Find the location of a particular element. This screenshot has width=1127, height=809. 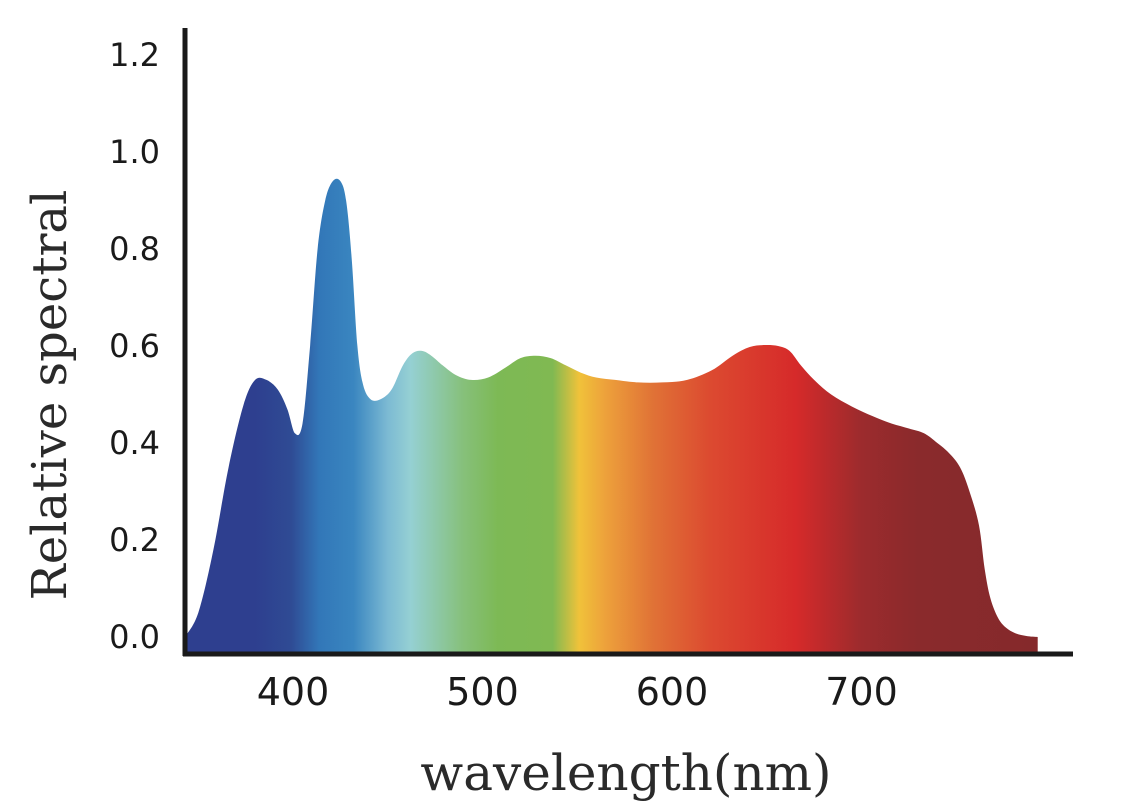

y-tick-labels: 0.0 0.2 0.4 0.6 0.8 1.0 1.2 is located at coordinates (134, 346).